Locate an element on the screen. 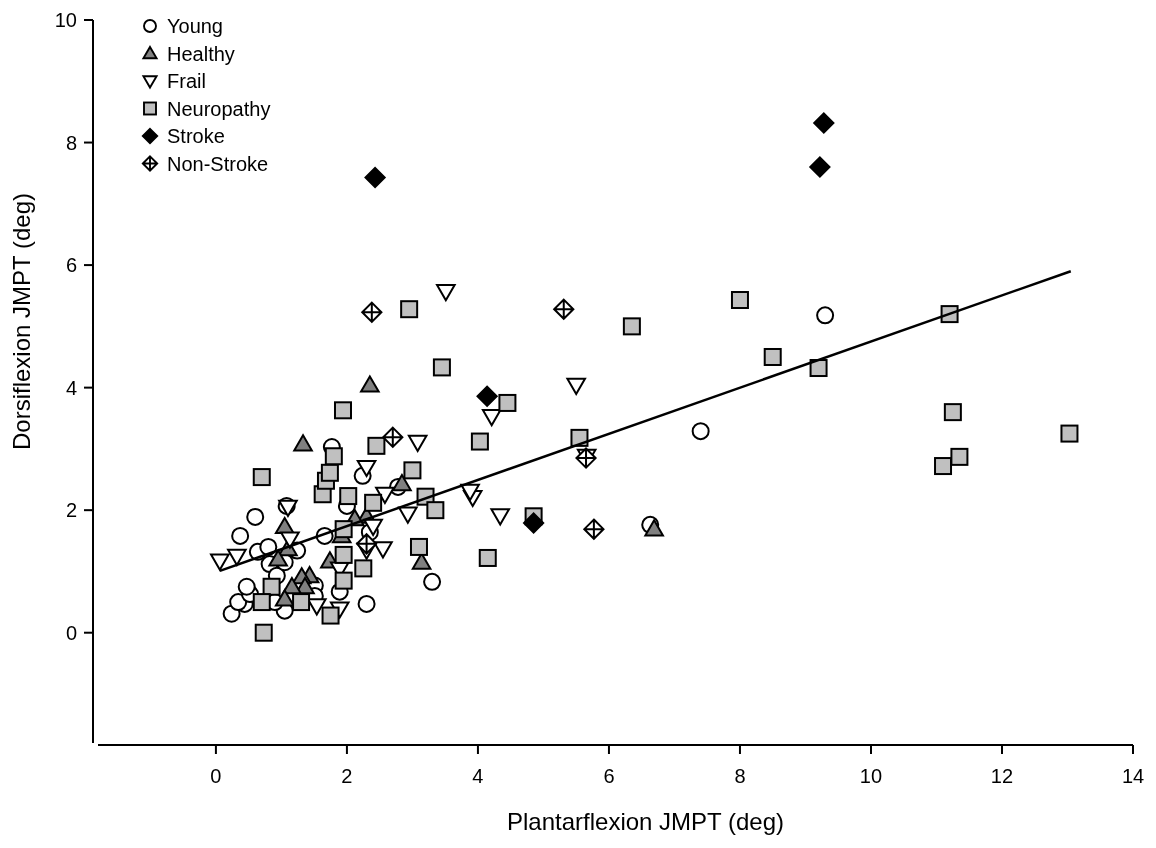 The width and height of the screenshot is (1156, 848). legend-label: Non-Stroke is located at coordinates (218, 163).